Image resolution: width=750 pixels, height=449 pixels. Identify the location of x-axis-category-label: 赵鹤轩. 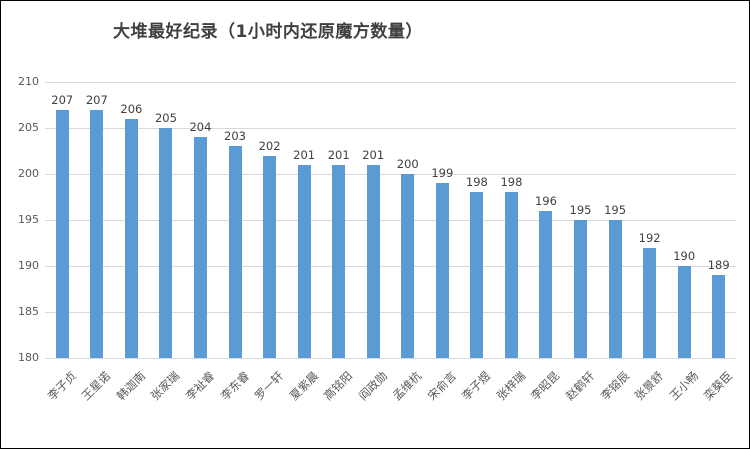
(580, 386).